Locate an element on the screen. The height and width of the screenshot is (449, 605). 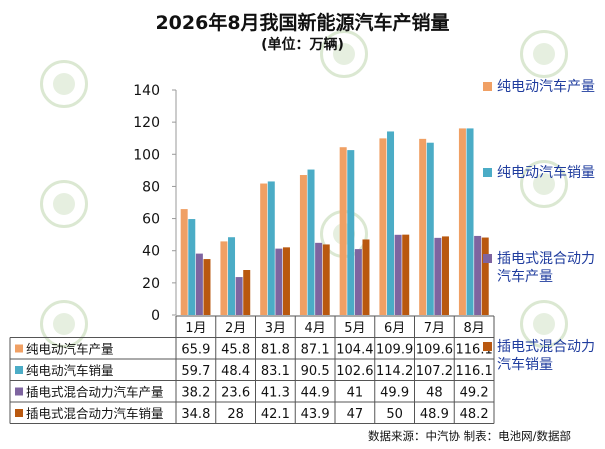
y-tick-label: 80 is located at coordinates (151, 187).